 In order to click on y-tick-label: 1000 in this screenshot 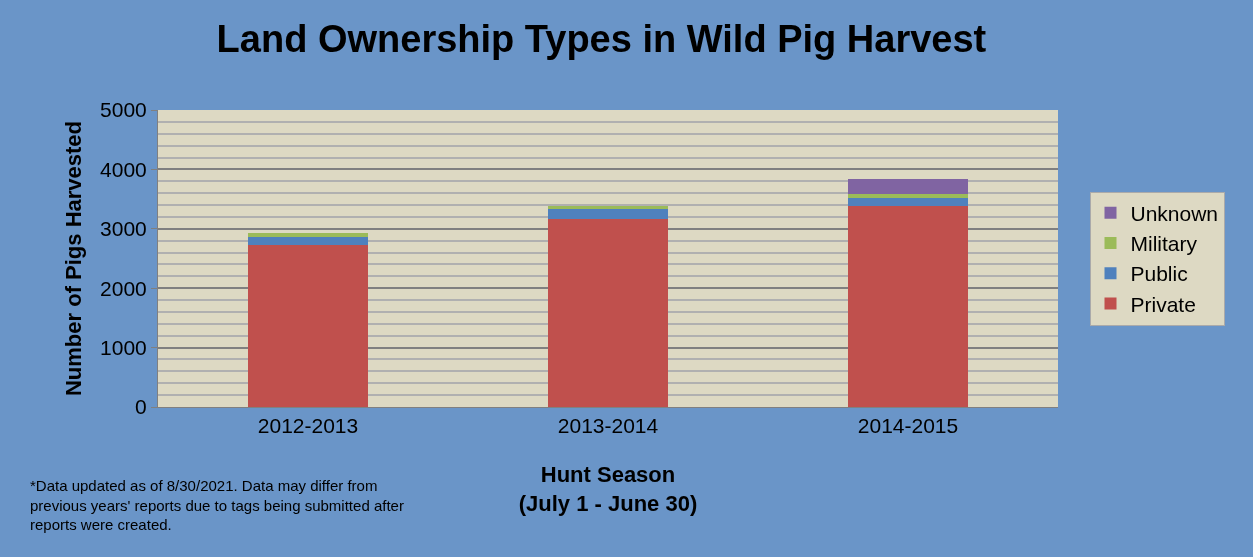, I will do `click(123, 347)`.